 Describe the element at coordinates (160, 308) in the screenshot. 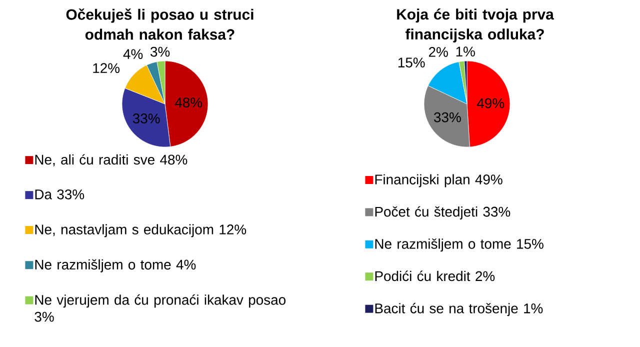

I see `legend-label: Ne vjerujem da ću pronaći ikakav posao 3%` at that location.